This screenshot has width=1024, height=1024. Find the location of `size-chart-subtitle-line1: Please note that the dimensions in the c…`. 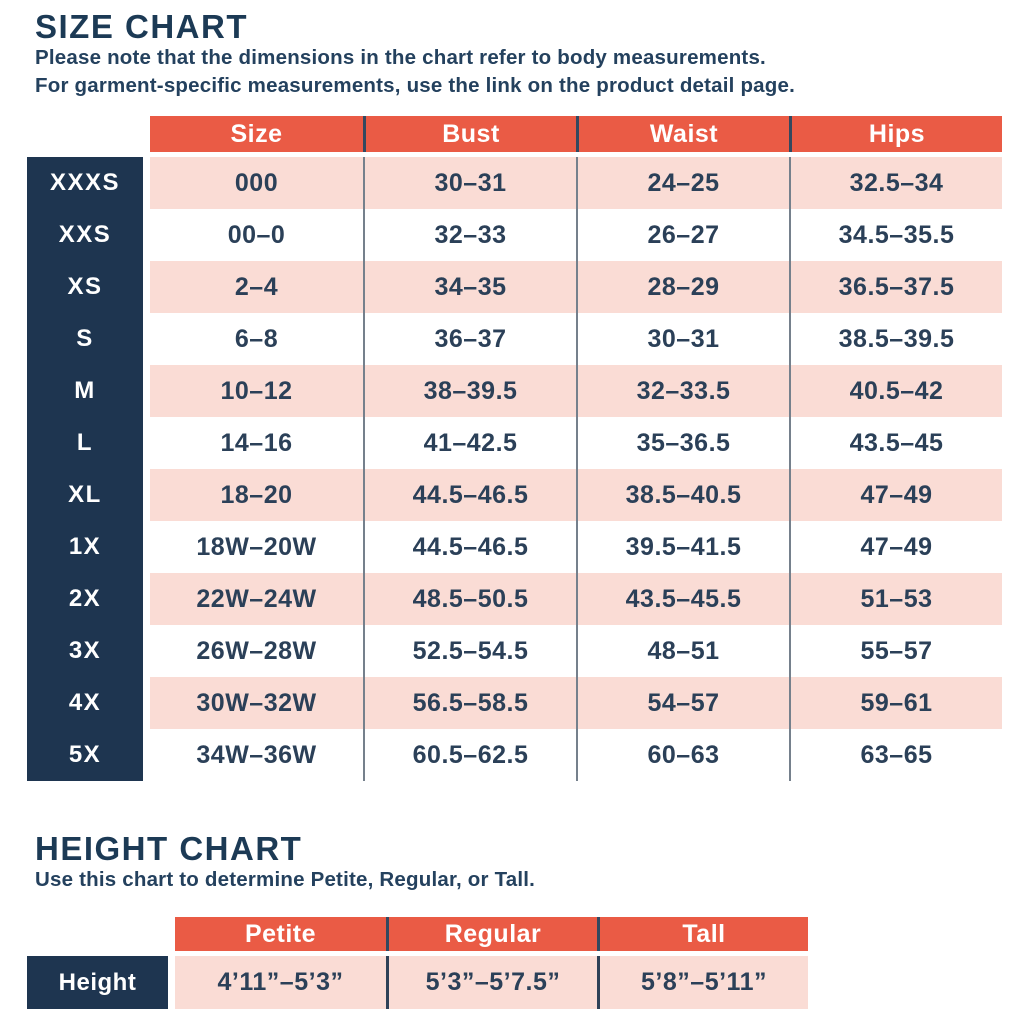

size-chart-subtitle-line1: Please note that the dimensions in the c… is located at coordinates (400, 57).